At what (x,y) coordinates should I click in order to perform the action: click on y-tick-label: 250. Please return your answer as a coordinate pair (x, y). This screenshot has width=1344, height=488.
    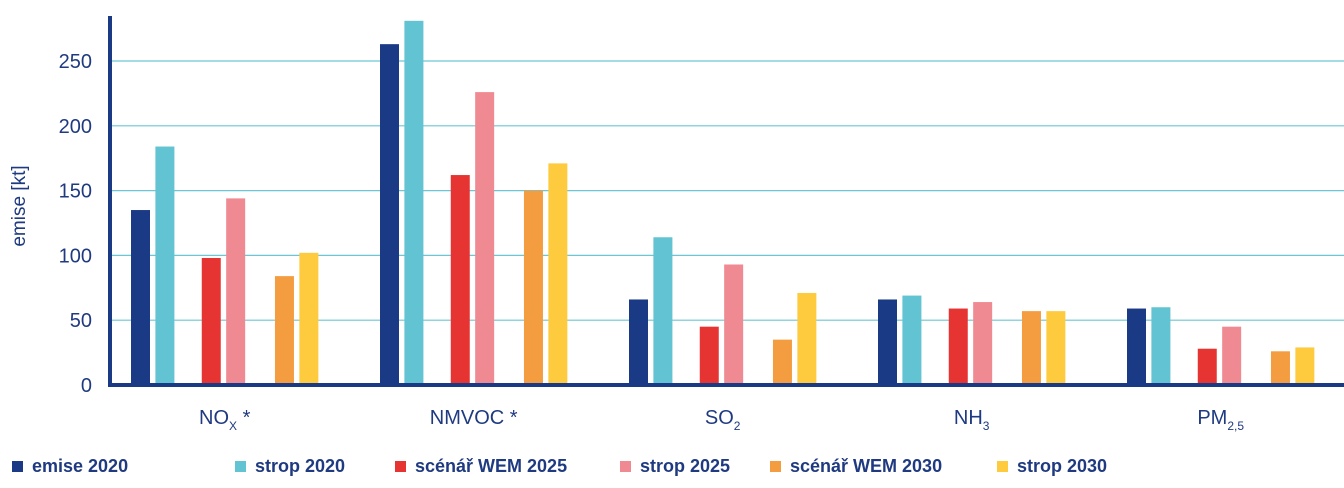
    Looking at the image, I should click on (75, 62).